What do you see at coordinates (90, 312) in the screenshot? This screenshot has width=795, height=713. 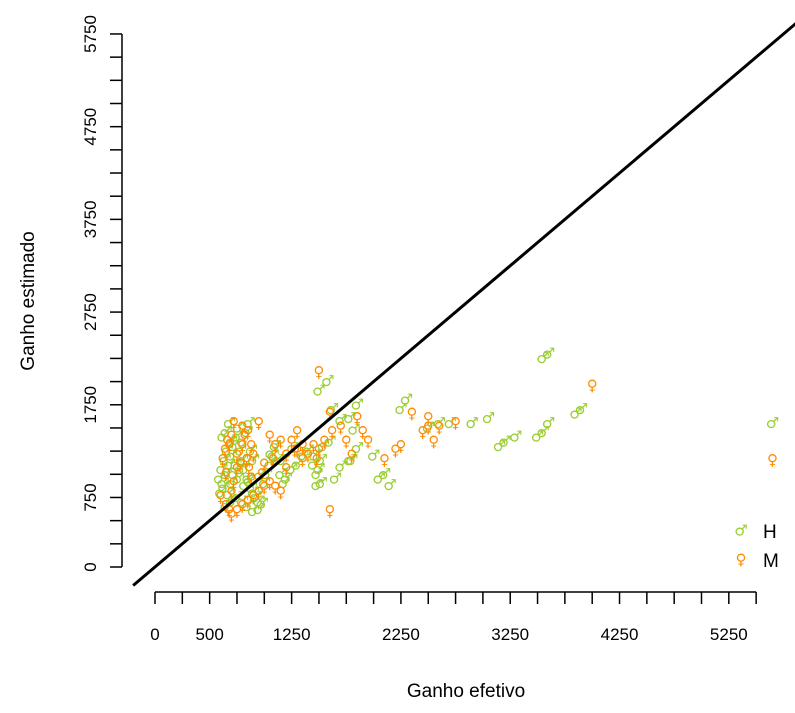 I see `y-tick-label-2750: 2750` at bounding box center [90, 312].